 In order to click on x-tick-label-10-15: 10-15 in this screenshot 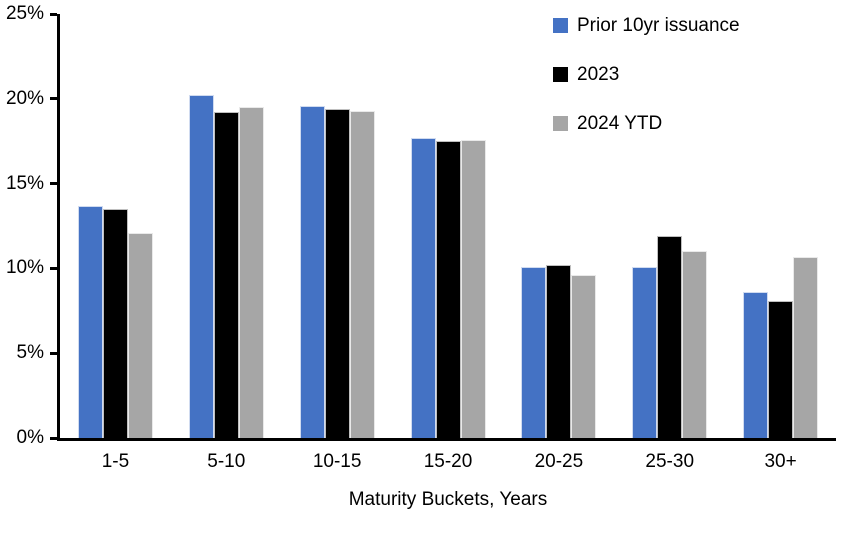, I will do `click(337, 461)`.